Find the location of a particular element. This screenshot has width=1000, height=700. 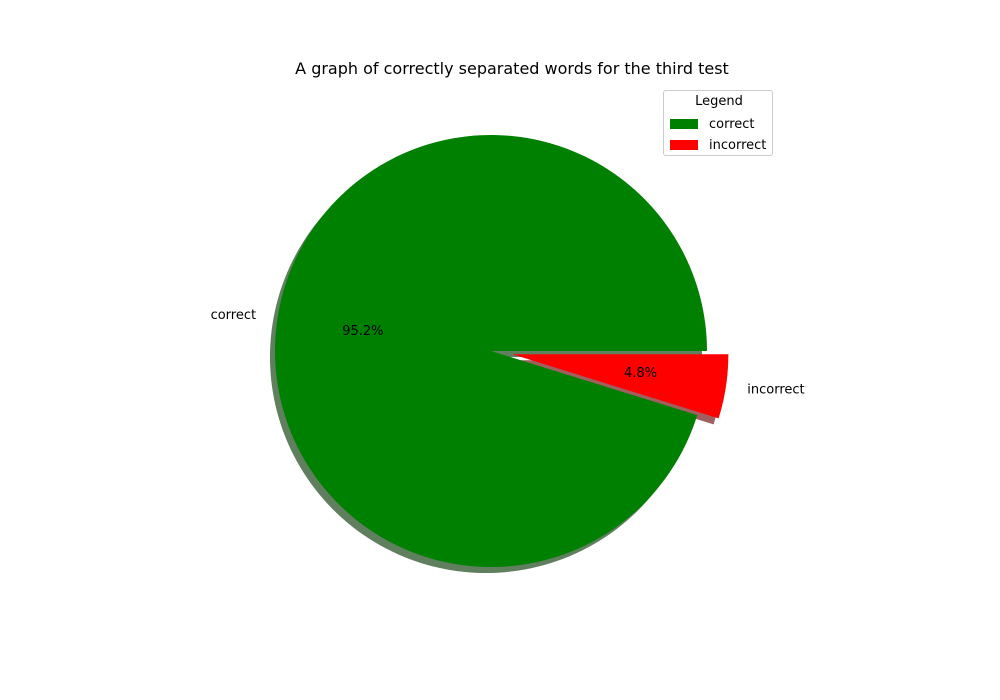

legend-swatch-correct is located at coordinates (684, 124).